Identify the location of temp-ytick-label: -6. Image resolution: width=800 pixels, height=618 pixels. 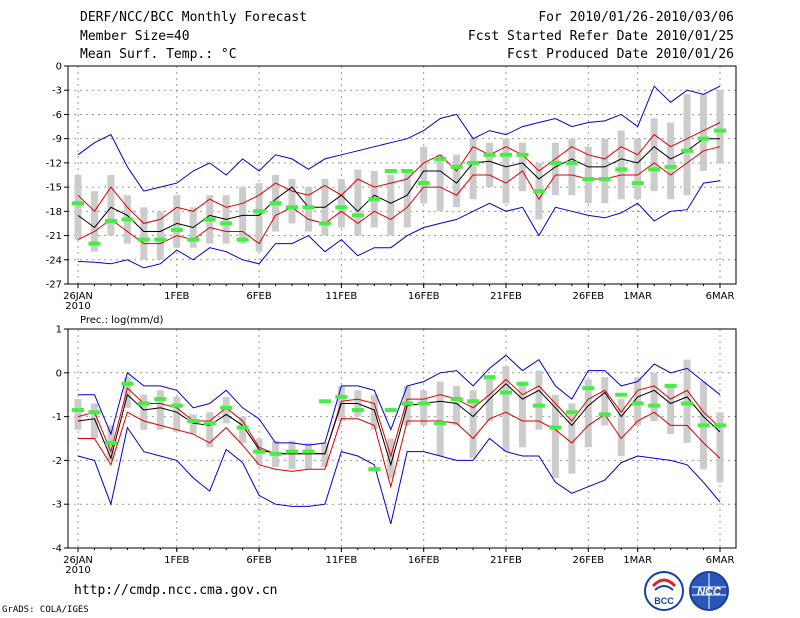
(57, 115).